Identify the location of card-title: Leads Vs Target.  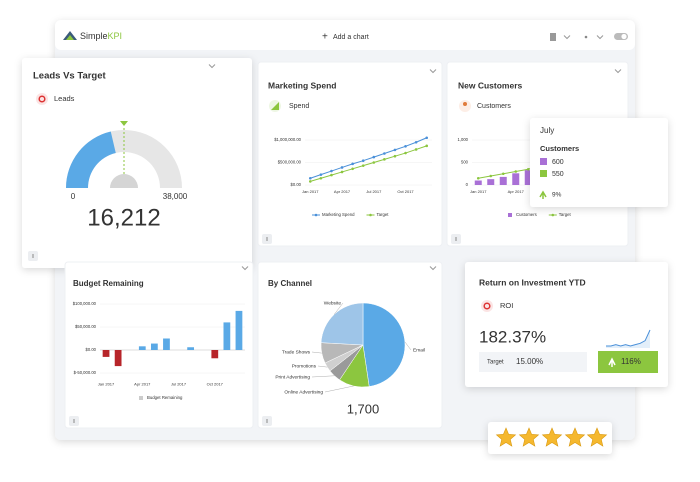
(70, 76).